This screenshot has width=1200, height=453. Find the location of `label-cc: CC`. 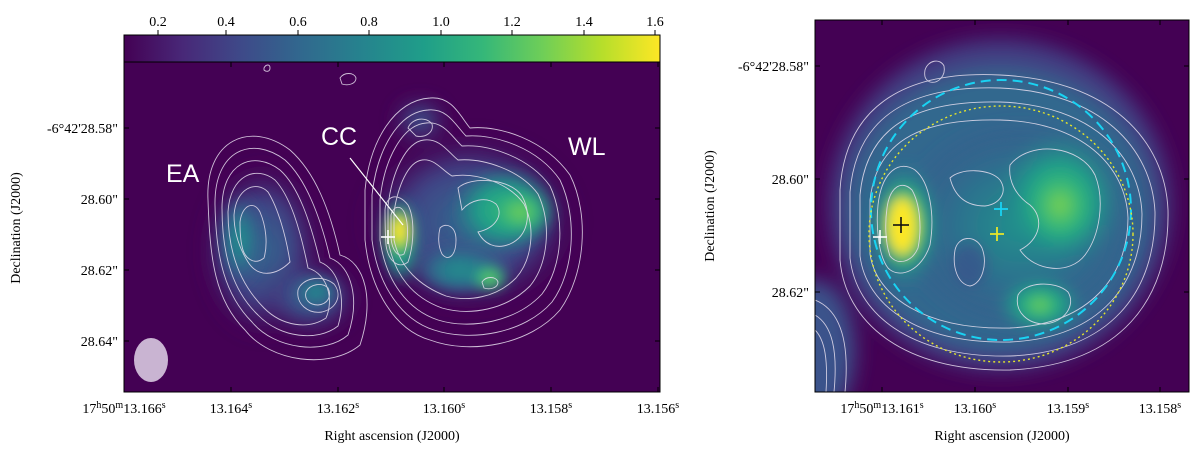

label-cc: CC is located at coordinates (339, 137).